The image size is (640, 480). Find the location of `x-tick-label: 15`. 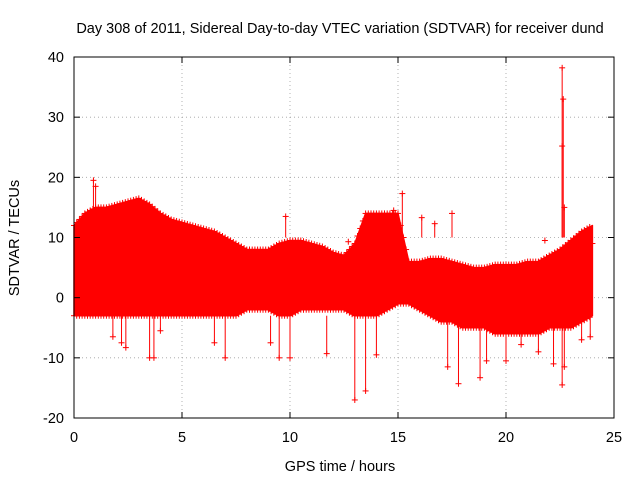

x-tick-label: 15 is located at coordinates (398, 438).